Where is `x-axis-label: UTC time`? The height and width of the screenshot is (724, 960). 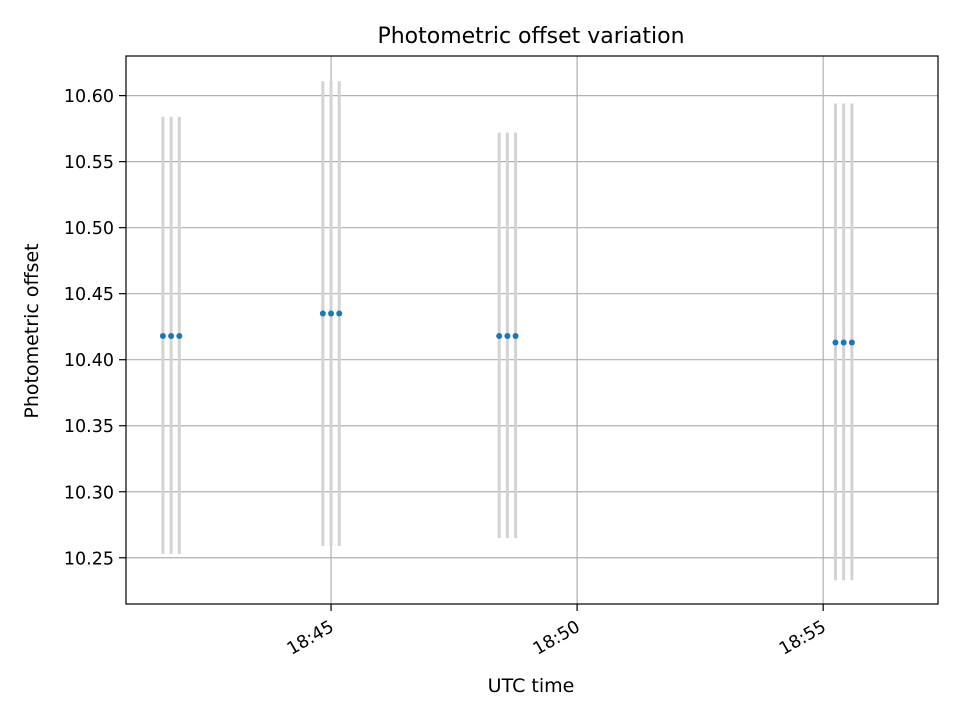 x-axis-label: UTC time is located at coordinates (531, 686).